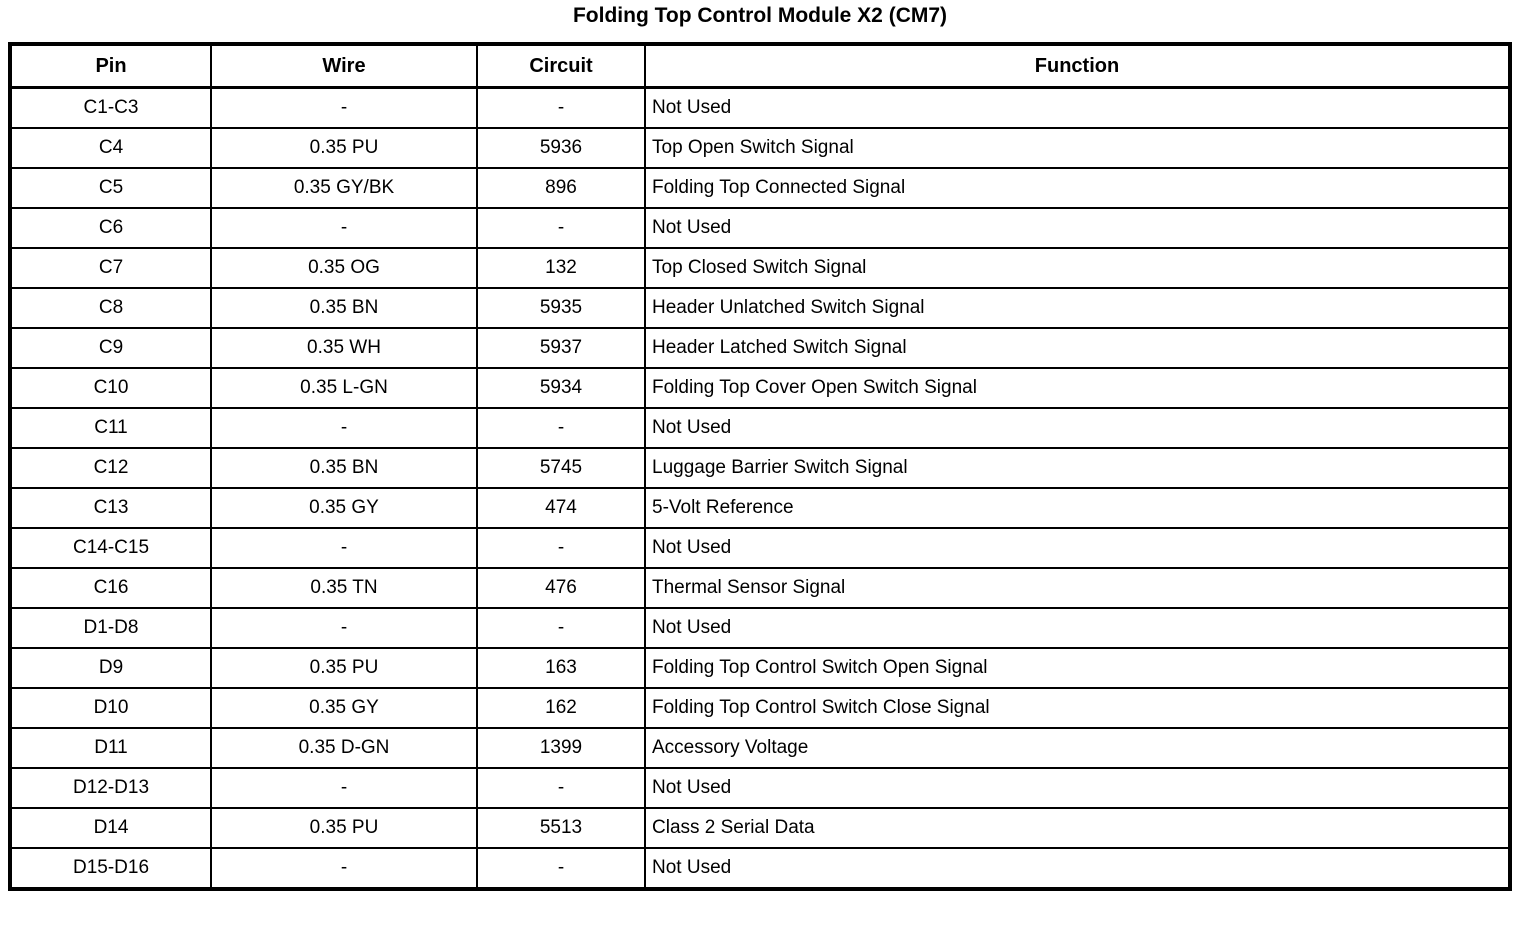 The height and width of the screenshot is (942, 1520). What do you see at coordinates (561, 188) in the screenshot?
I see `circuit-cell: 896` at bounding box center [561, 188].